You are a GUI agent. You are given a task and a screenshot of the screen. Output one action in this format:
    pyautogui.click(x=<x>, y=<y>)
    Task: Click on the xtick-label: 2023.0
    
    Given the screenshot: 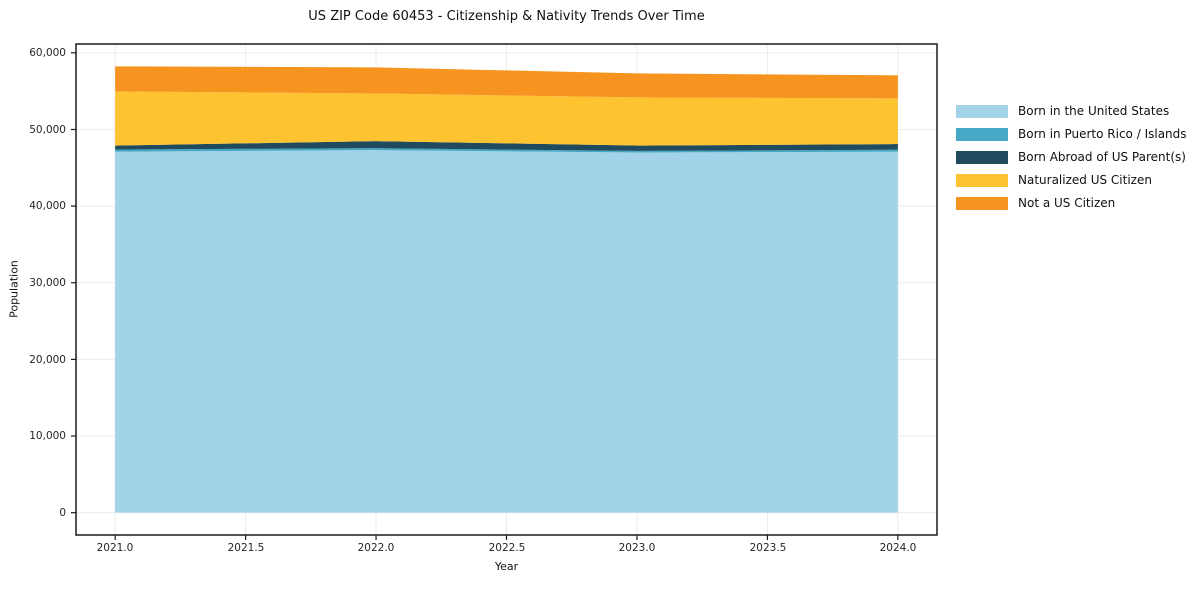 What is the action you would take?
    pyautogui.click(x=637, y=548)
    